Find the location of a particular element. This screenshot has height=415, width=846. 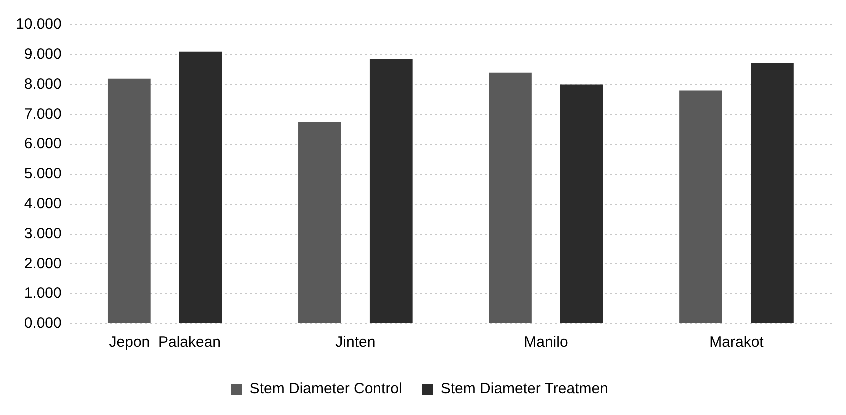

y-tick-label: 0.000 is located at coordinates (43, 323).